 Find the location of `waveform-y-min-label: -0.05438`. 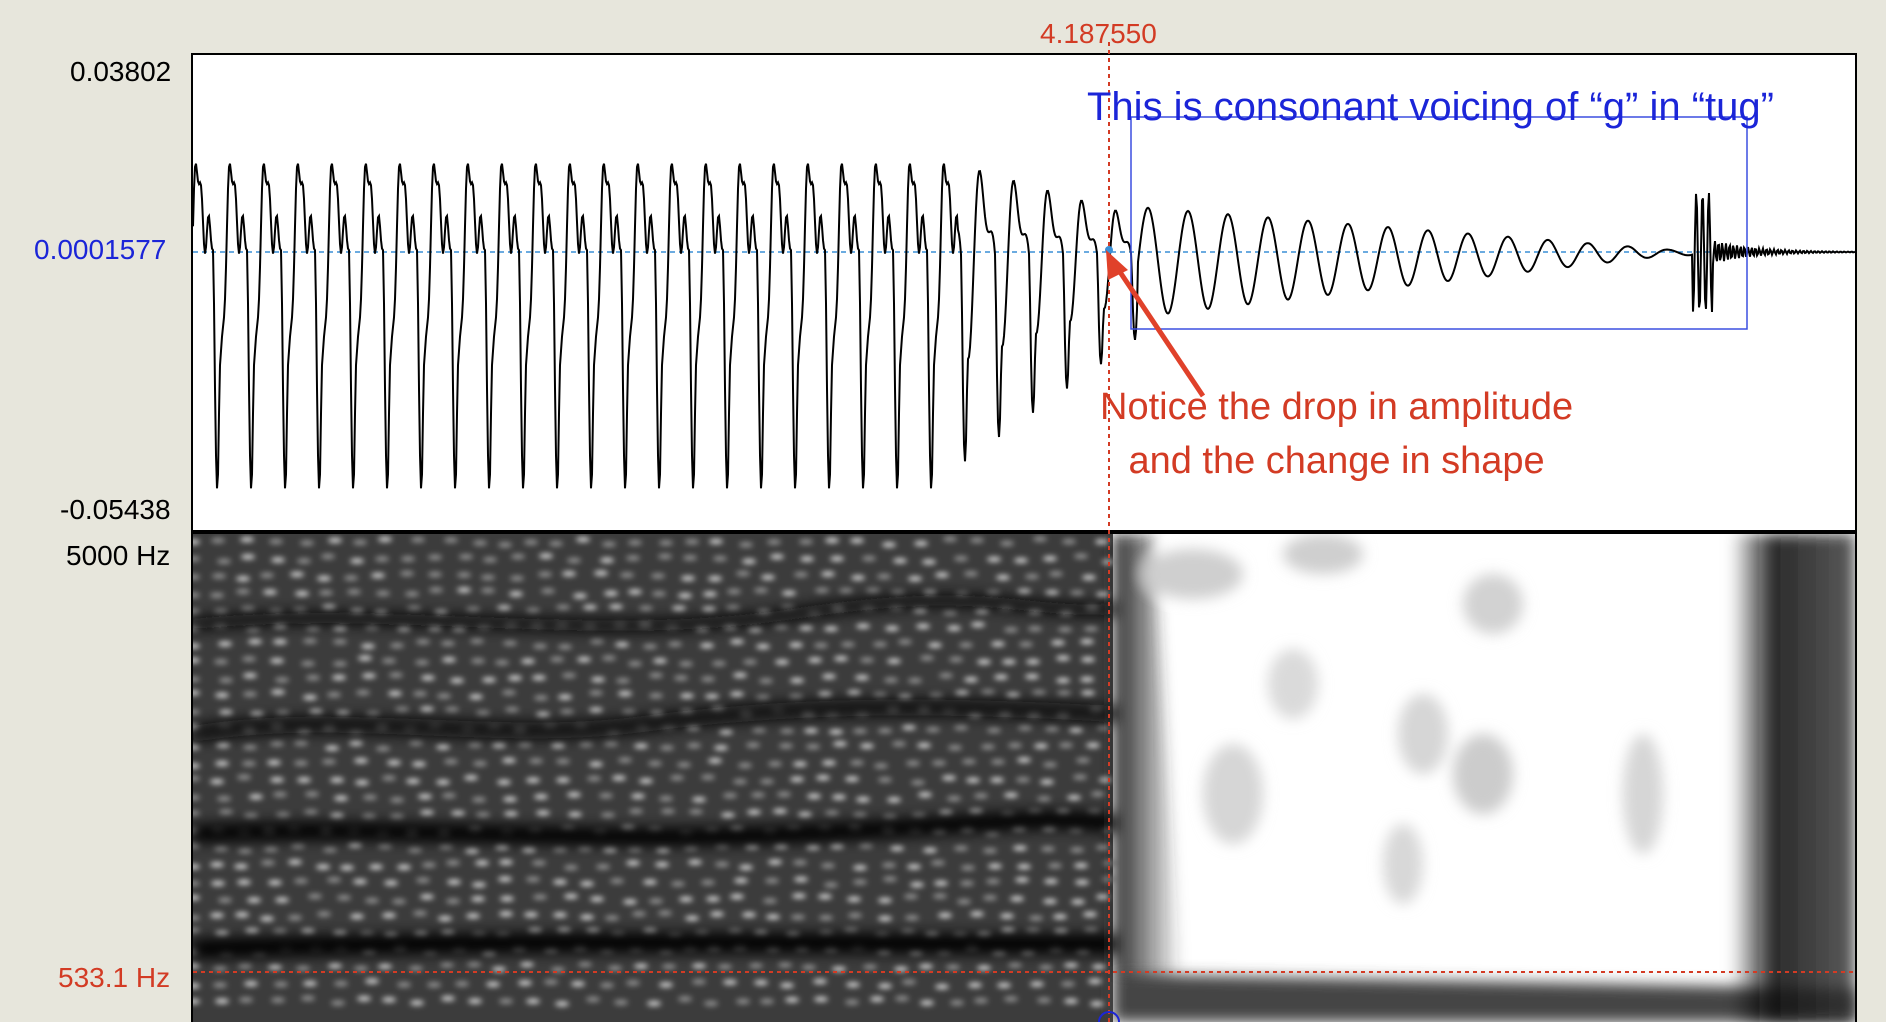

waveform-y-min-label: -0.05438 is located at coordinates (115, 509).